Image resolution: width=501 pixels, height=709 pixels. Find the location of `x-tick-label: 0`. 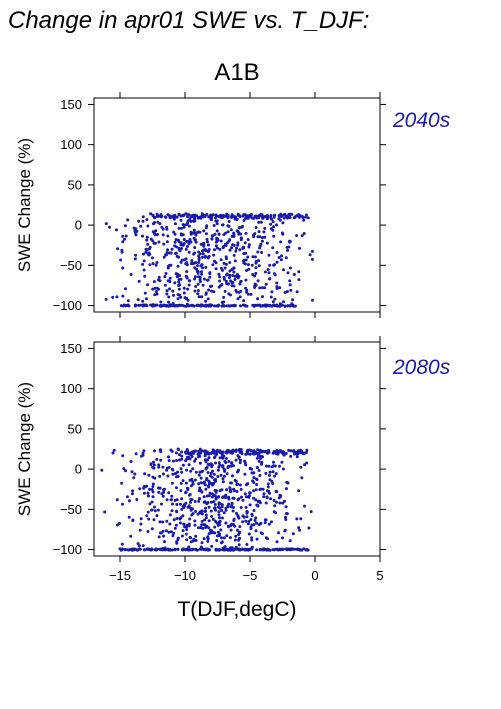

x-tick-label: 0 is located at coordinates (314, 575).